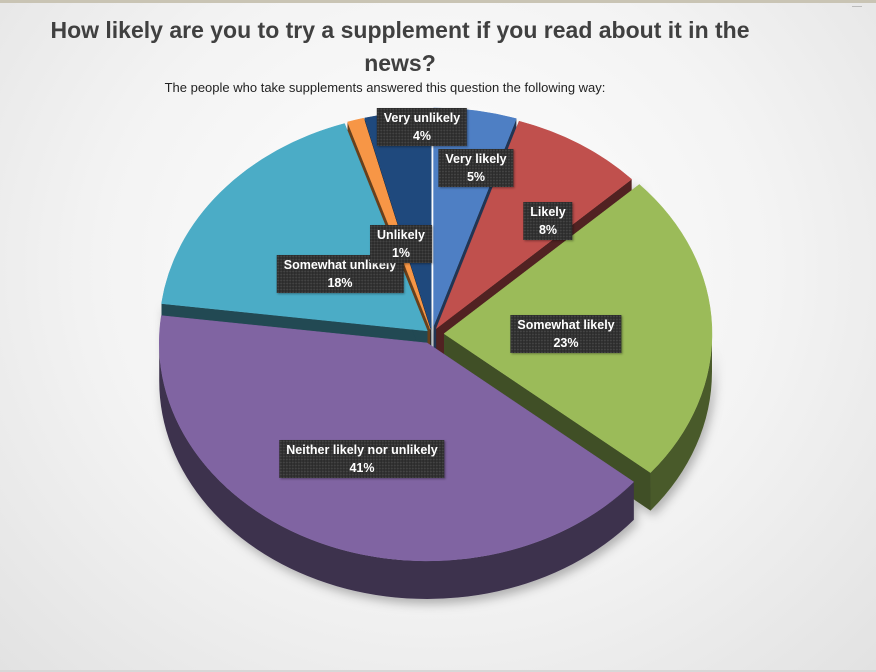 The image size is (876, 672). I want to click on data-label-unlikely: Unlikely 1%, so click(401, 244).